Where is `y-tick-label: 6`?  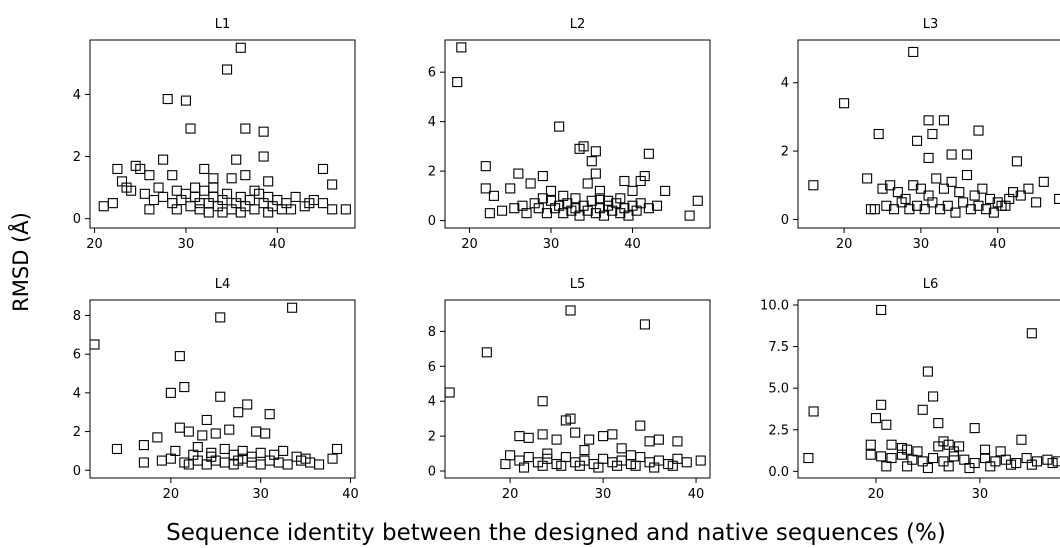 y-tick-label: 6 is located at coordinates (432, 73).